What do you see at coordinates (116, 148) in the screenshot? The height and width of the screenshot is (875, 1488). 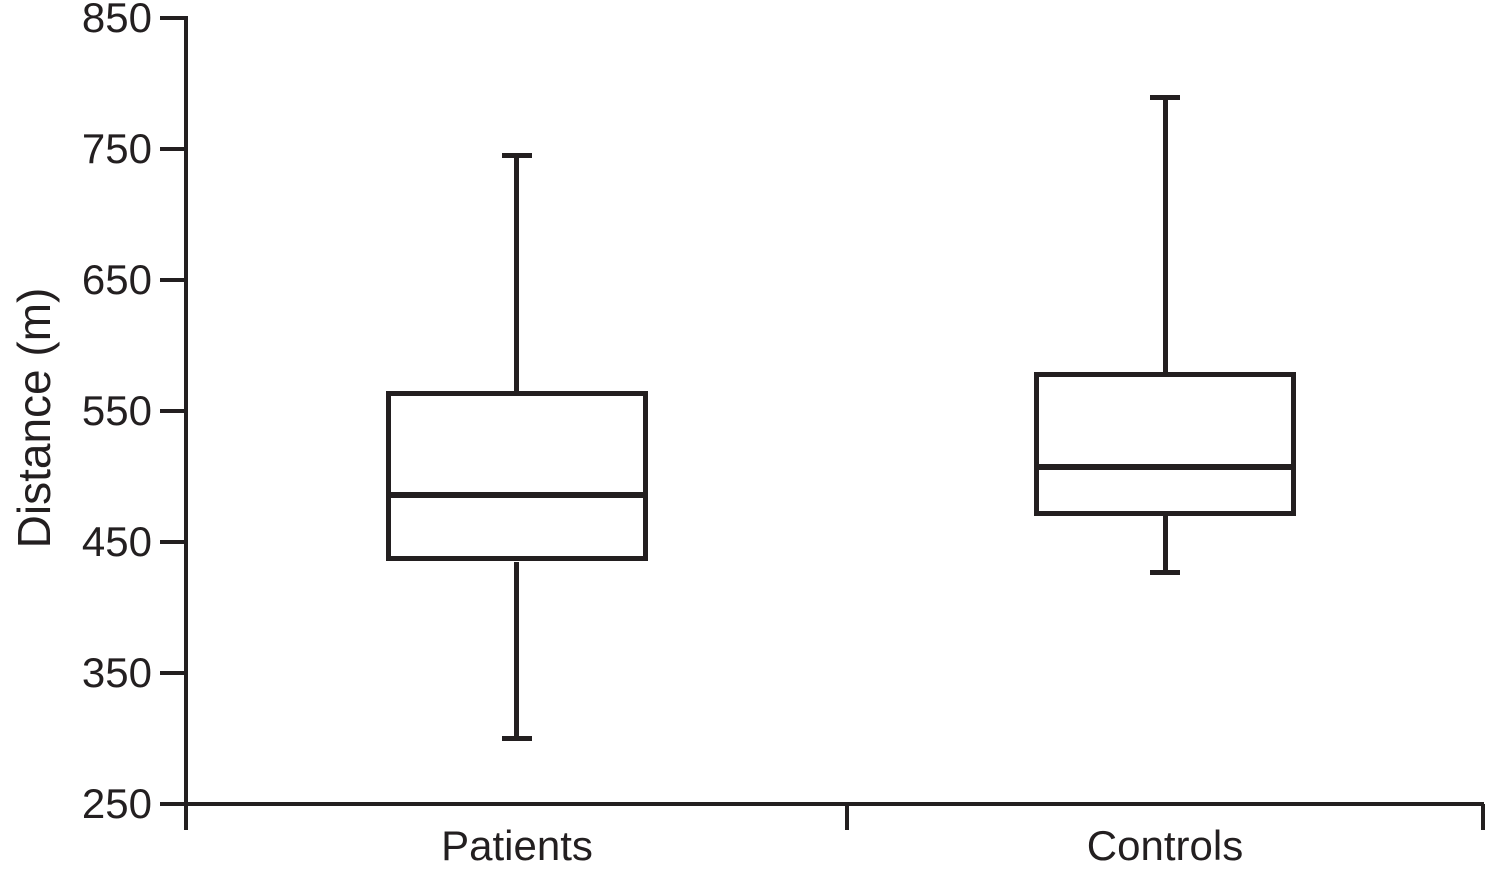 I see `y-tick-label: 750` at bounding box center [116, 148].